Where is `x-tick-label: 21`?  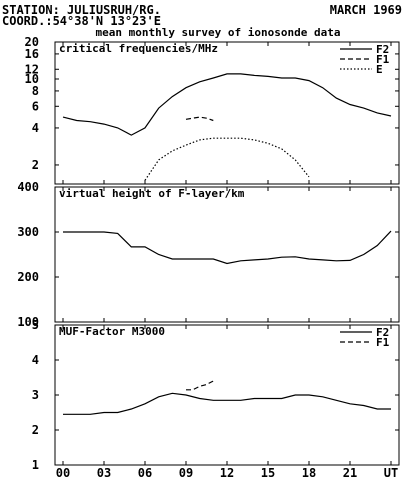
x-tick-label: 21 is located at coordinates (350, 473).